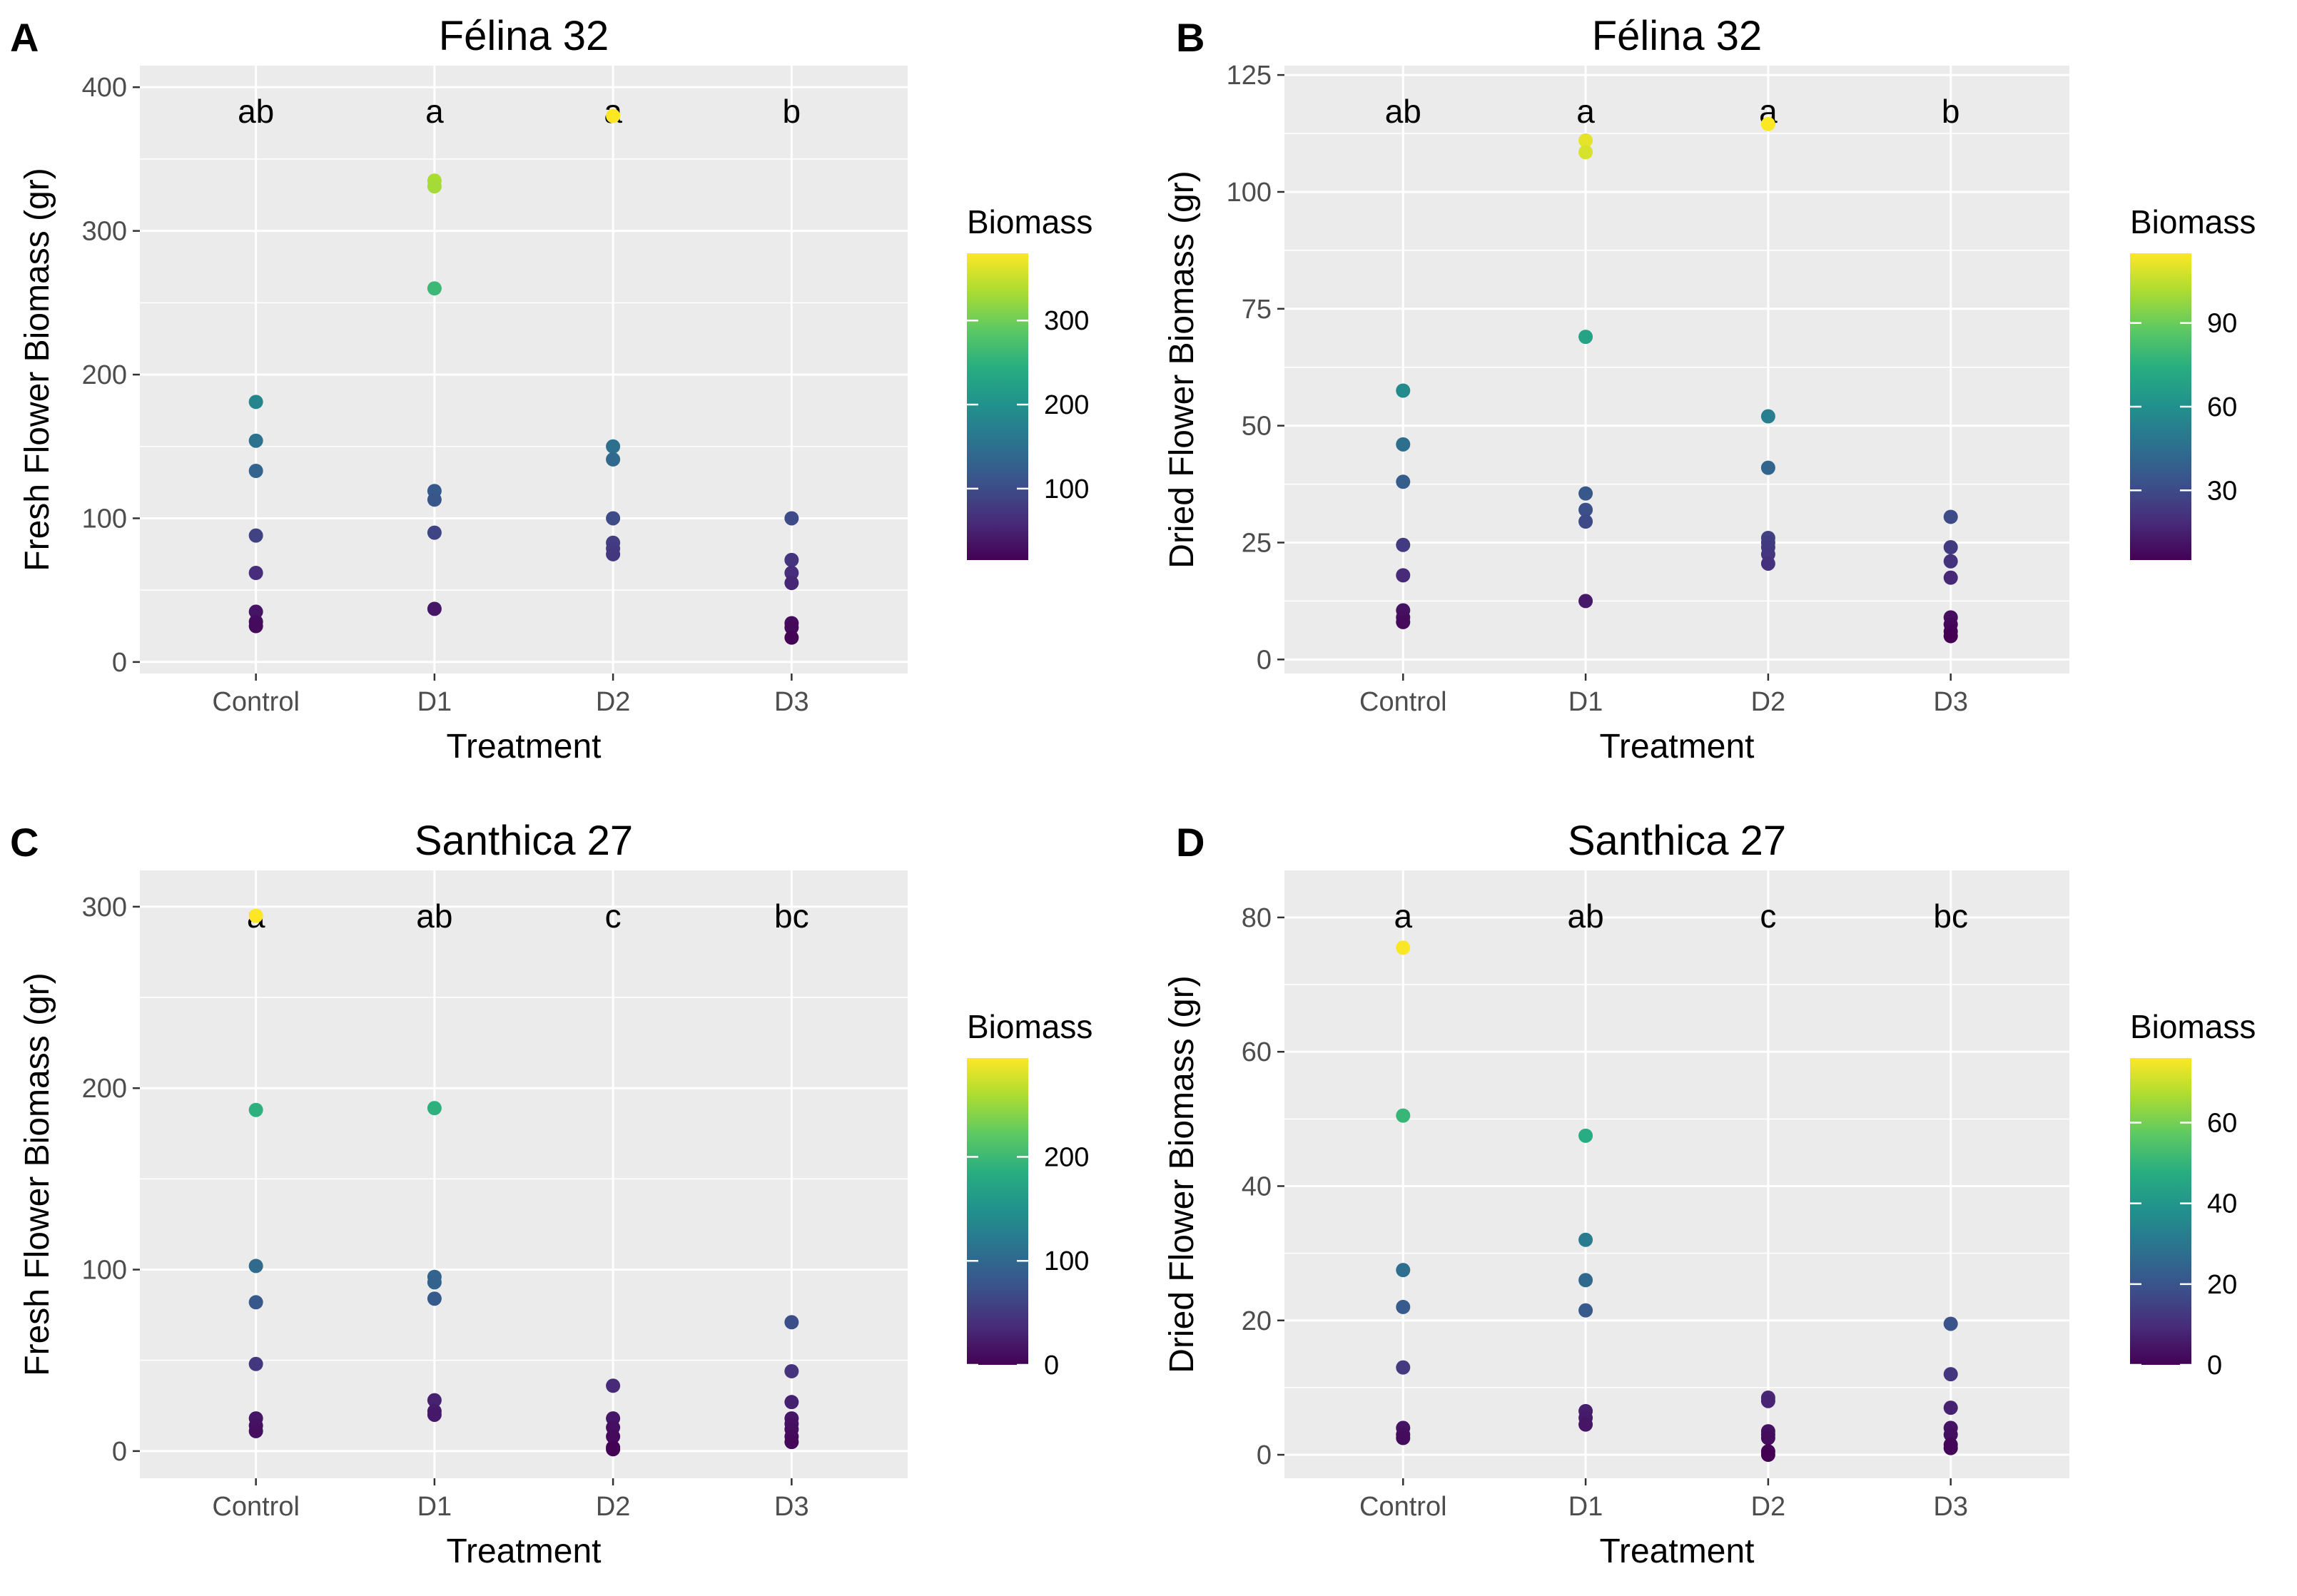  I want to click on colorbar-tick-label: 30, so click(2222, 491).